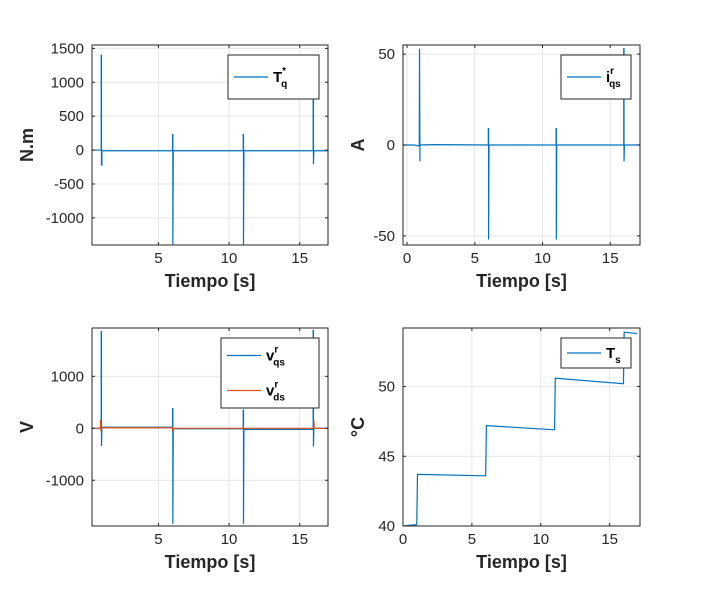 The width and height of the screenshot is (708, 597). I want to click on legend: ir qs, so click(596, 77).